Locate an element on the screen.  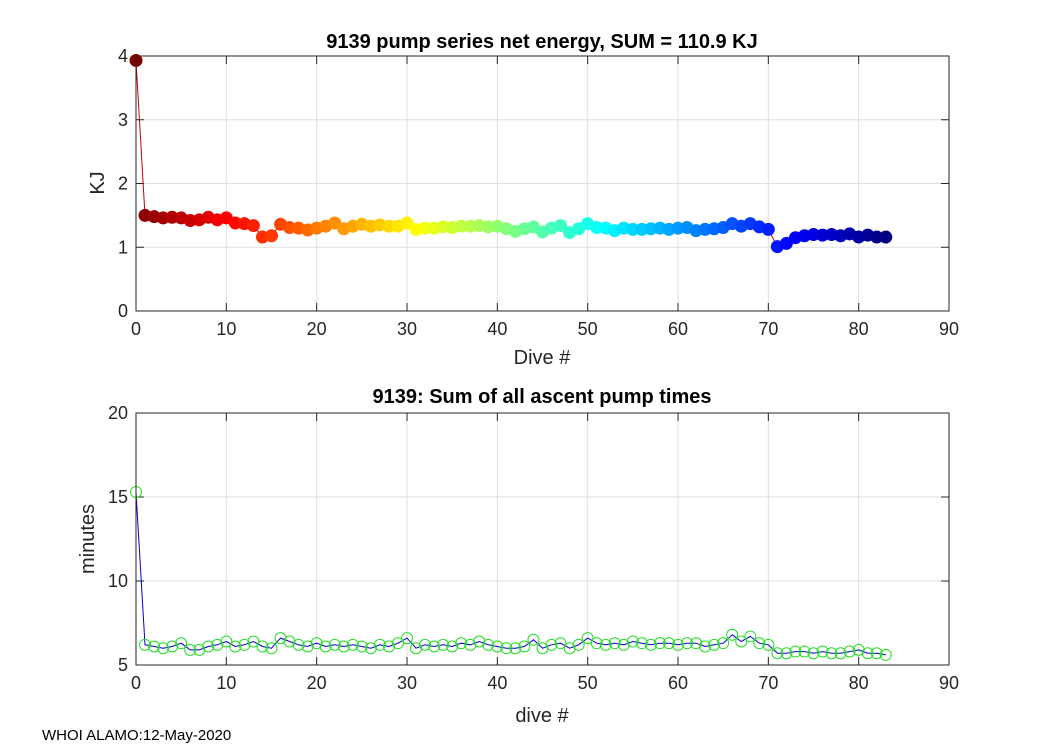
pump-time-chart-title: 9139: Sum of all ascent pump times is located at coordinates (542, 397).